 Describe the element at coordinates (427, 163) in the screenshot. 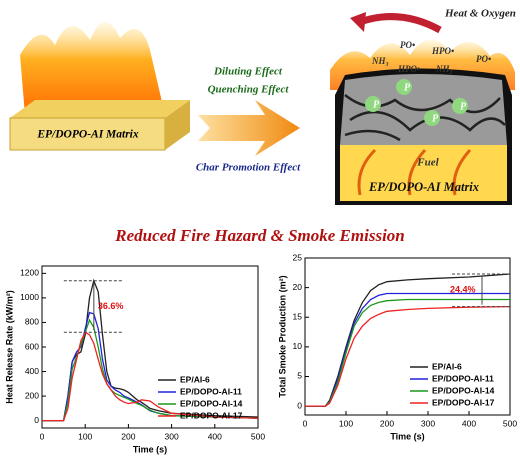

I see `fuel-label: Fuel` at that location.